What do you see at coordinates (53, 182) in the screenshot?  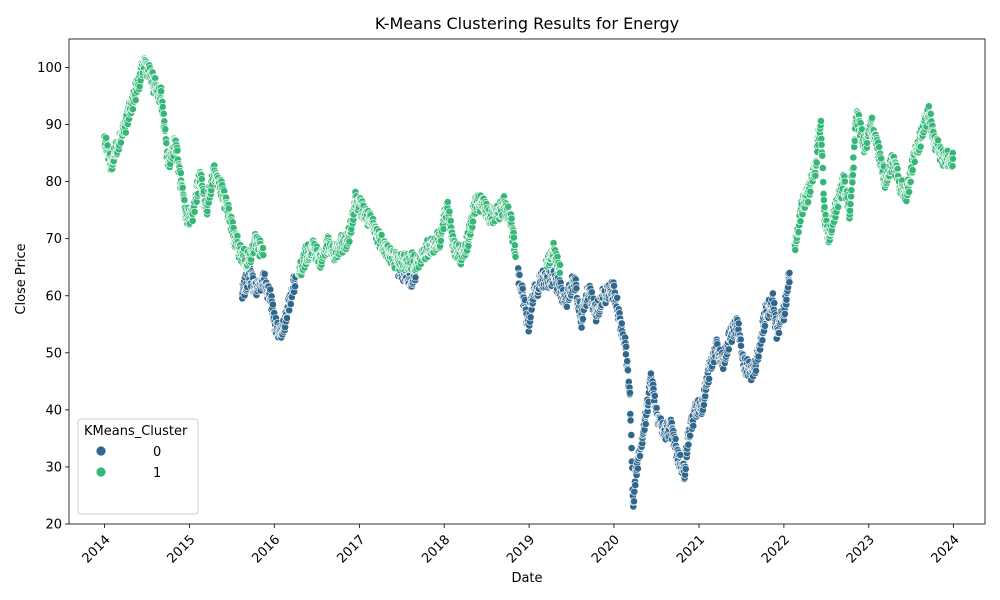 I see `y-tick-label: 80` at bounding box center [53, 182].